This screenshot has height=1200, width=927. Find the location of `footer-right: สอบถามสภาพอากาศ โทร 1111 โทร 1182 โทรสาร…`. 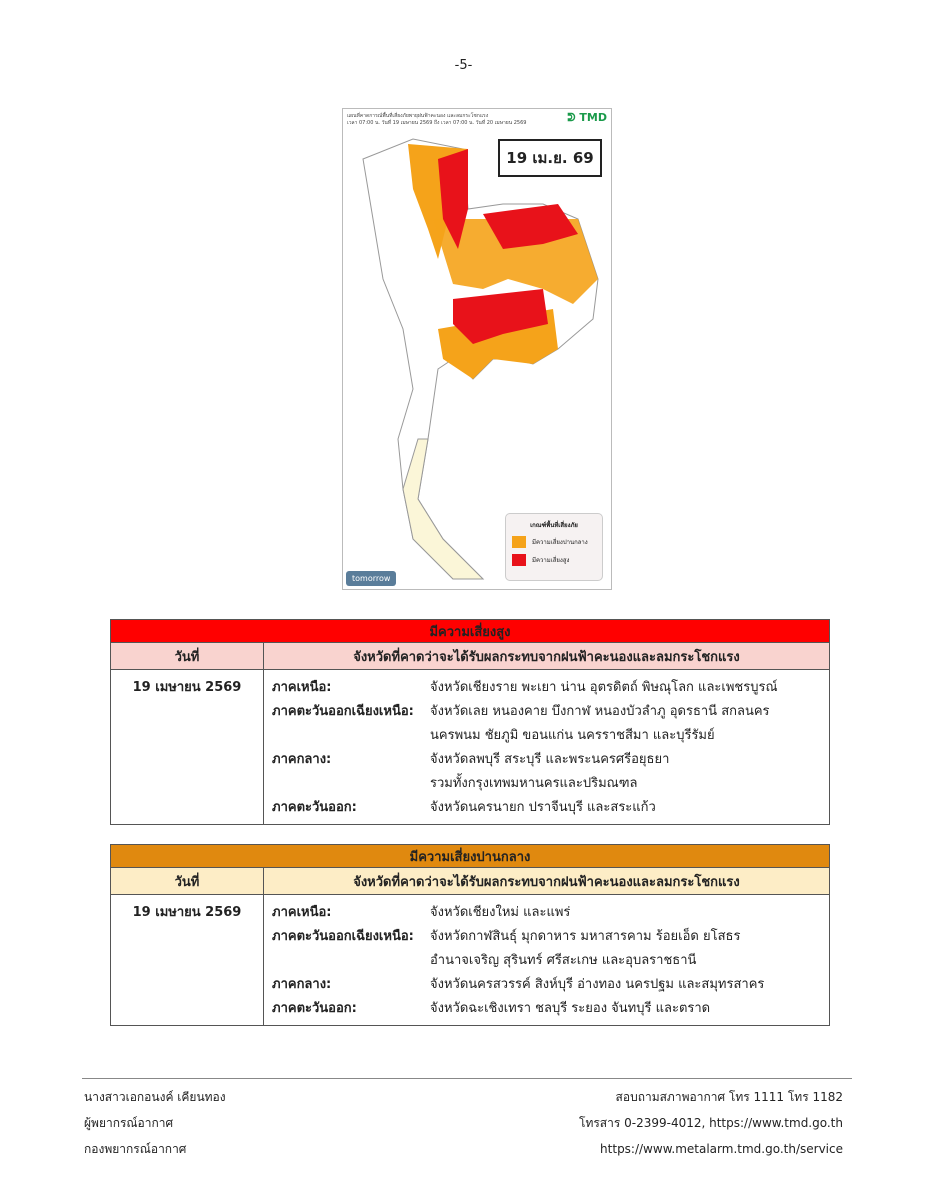

footer-right: สอบถามสภาพอากาศ โทร 1111 โทร 1182 โทรสาร… is located at coordinates (711, 1123).